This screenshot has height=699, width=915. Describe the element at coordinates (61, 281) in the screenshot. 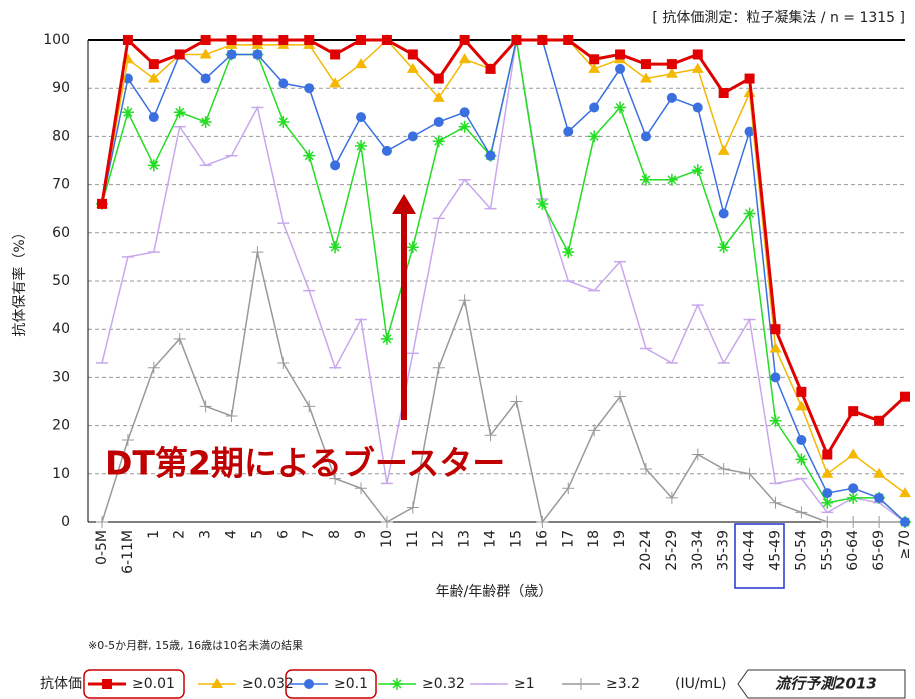

I see `y-tick-label: 50` at that location.